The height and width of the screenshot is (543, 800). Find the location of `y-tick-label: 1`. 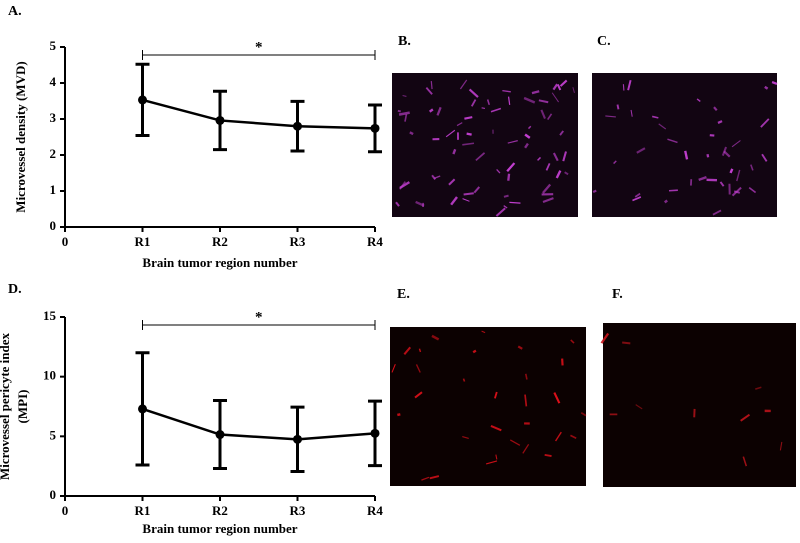

y-tick-label: 1 is located at coordinates (53, 189).